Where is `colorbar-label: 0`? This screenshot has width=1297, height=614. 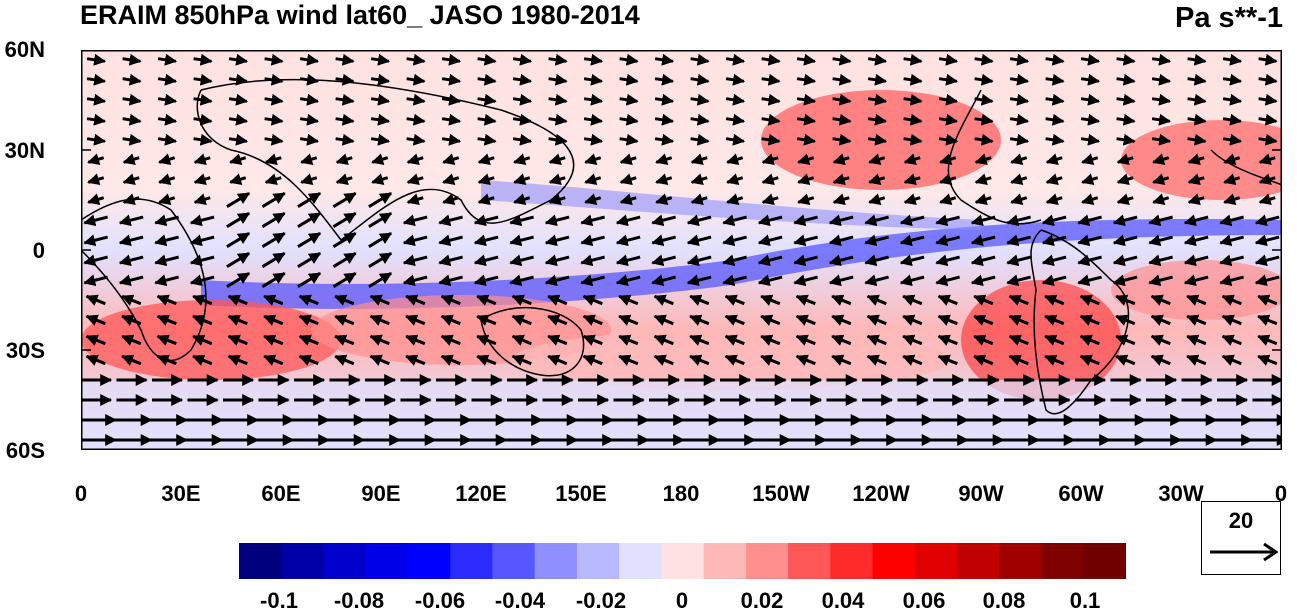 colorbar-label: 0 is located at coordinates (682, 600).